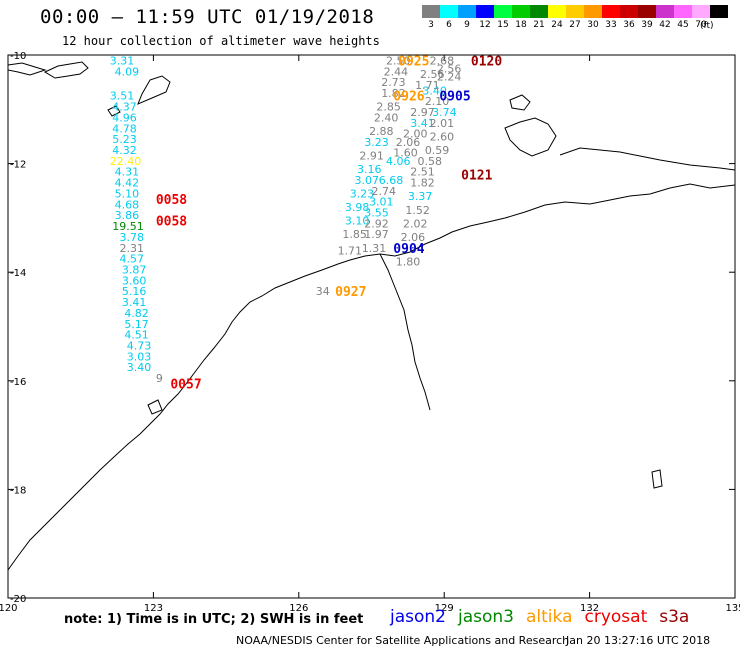  I want to click on wave-height-value: 3.98, so click(357, 207).